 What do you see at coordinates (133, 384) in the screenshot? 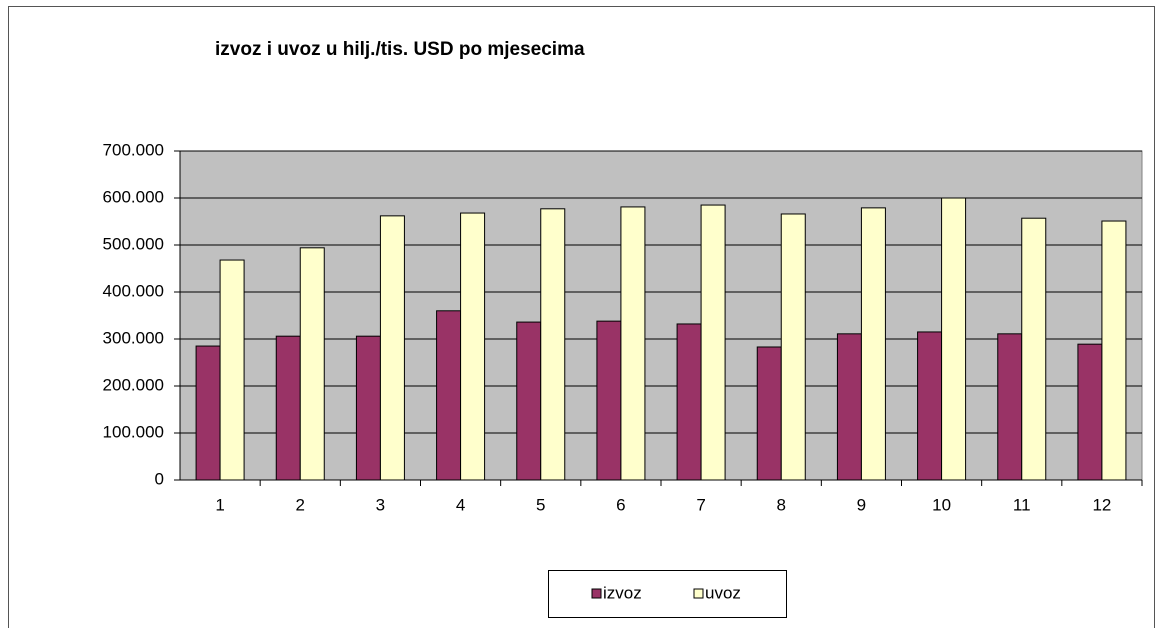
I see `y-tick-label: 200.000` at bounding box center [133, 384].